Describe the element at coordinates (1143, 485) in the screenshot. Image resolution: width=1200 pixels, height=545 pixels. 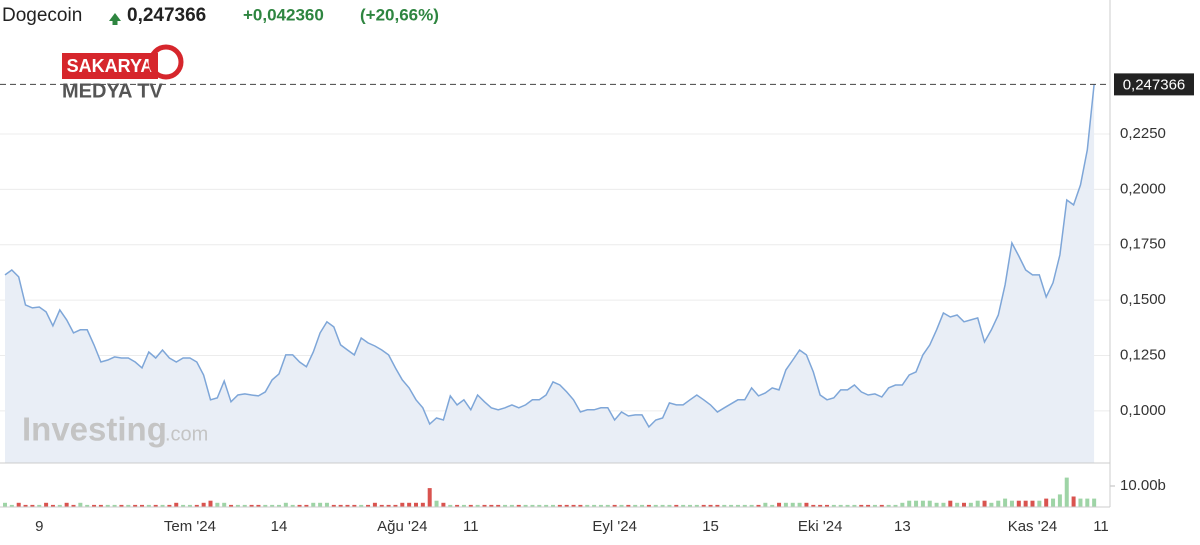
I see `volume-tick-label: 10.00b` at that location.